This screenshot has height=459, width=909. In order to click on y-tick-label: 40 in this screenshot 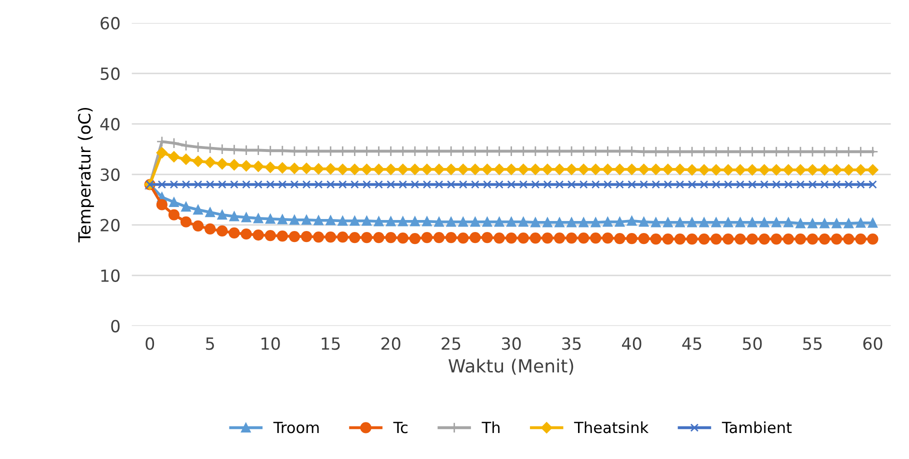, I will do `click(110, 124)`.